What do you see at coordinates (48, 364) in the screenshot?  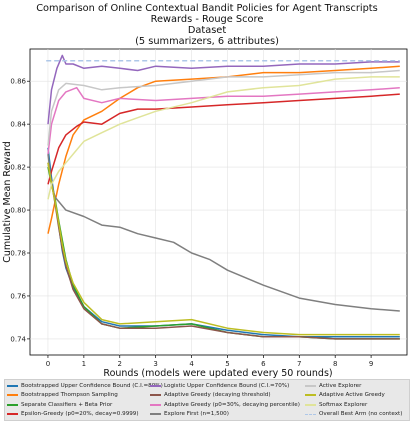 I see `x-tick-label: 0` at bounding box center [48, 364].